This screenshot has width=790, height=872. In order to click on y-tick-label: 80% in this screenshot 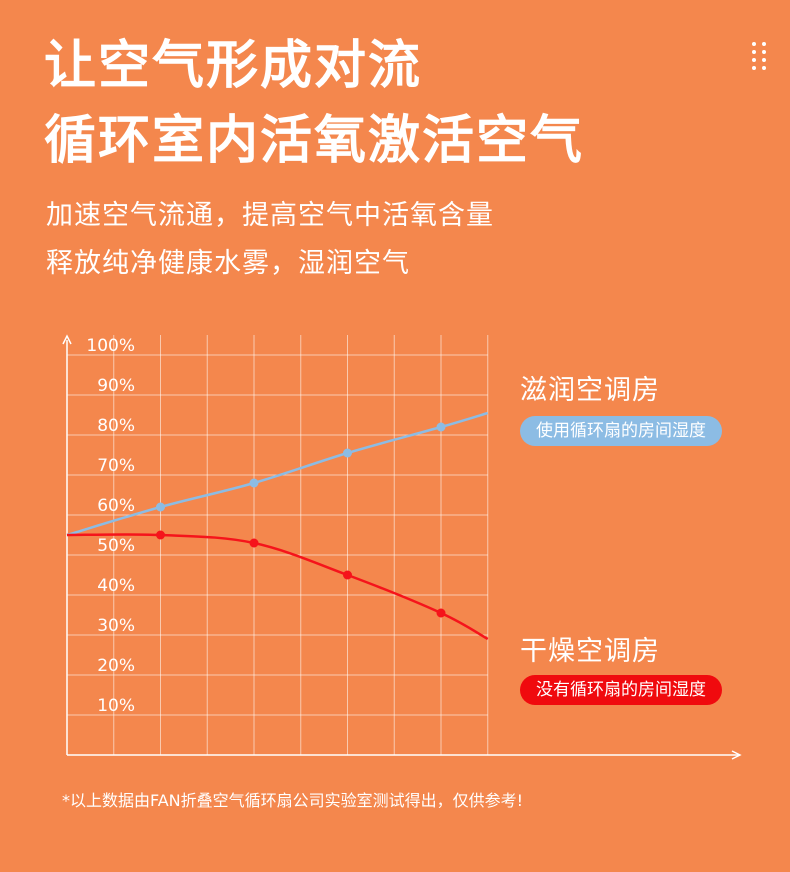, I will do `click(116, 426)`.